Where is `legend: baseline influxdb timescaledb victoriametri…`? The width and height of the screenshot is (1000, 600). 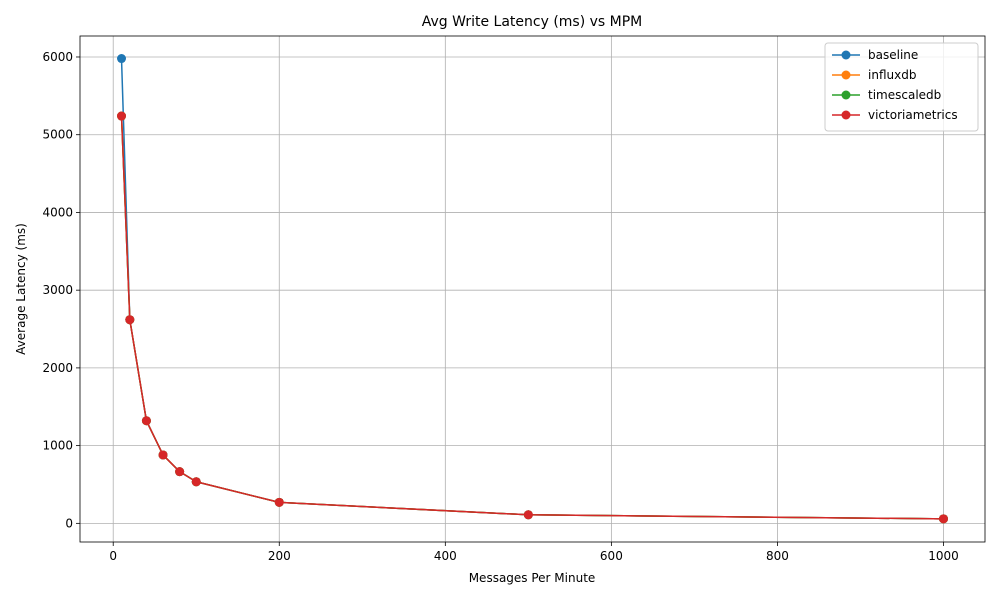
legend: baseline influxdb timescaledb victoriametri… is located at coordinates (901, 87).